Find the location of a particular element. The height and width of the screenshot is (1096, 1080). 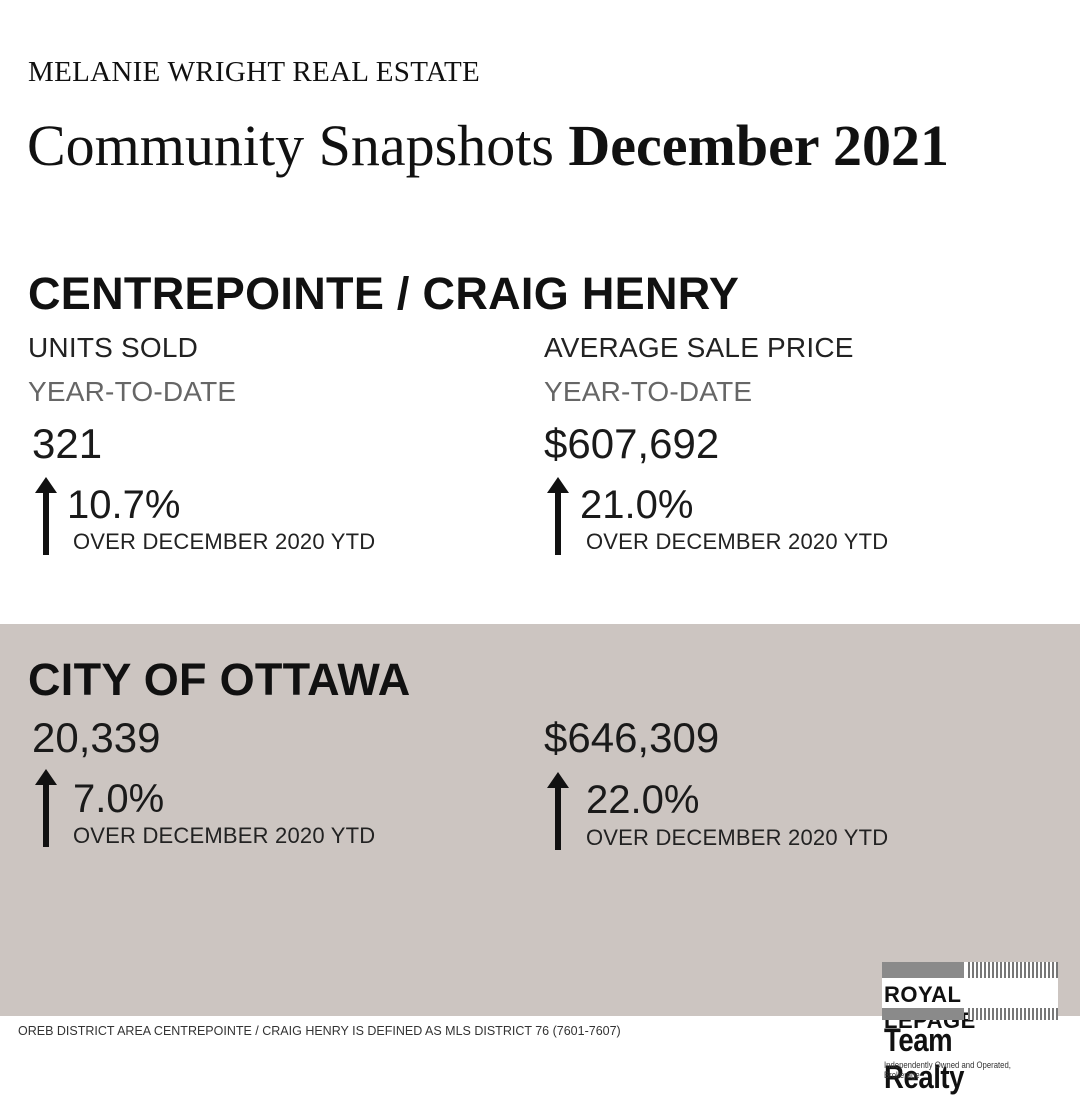

city-price-comparison: OVER DECEMBER 2020 YTD is located at coordinates (737, 837).